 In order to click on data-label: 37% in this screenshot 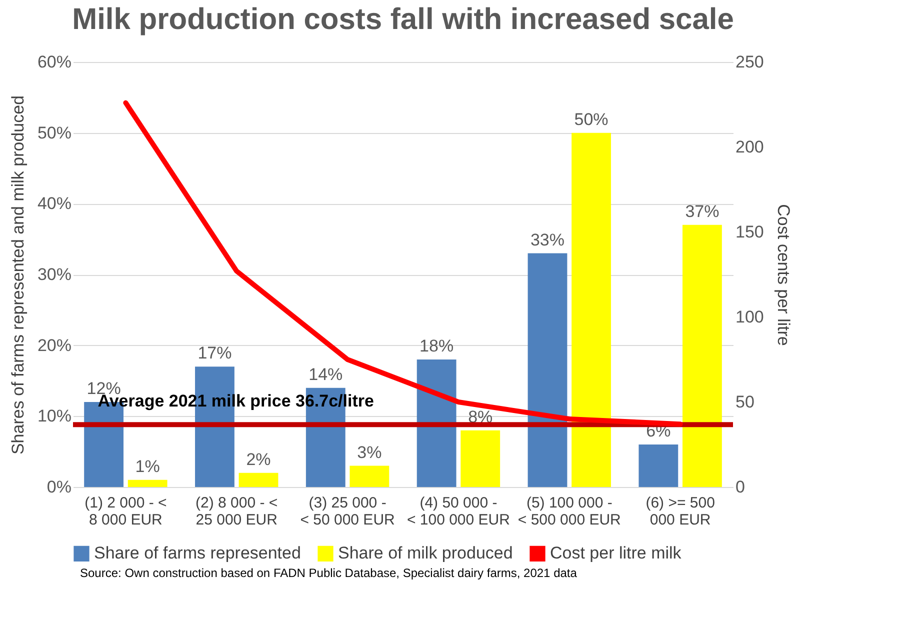, I will do `click(702, 211)`.